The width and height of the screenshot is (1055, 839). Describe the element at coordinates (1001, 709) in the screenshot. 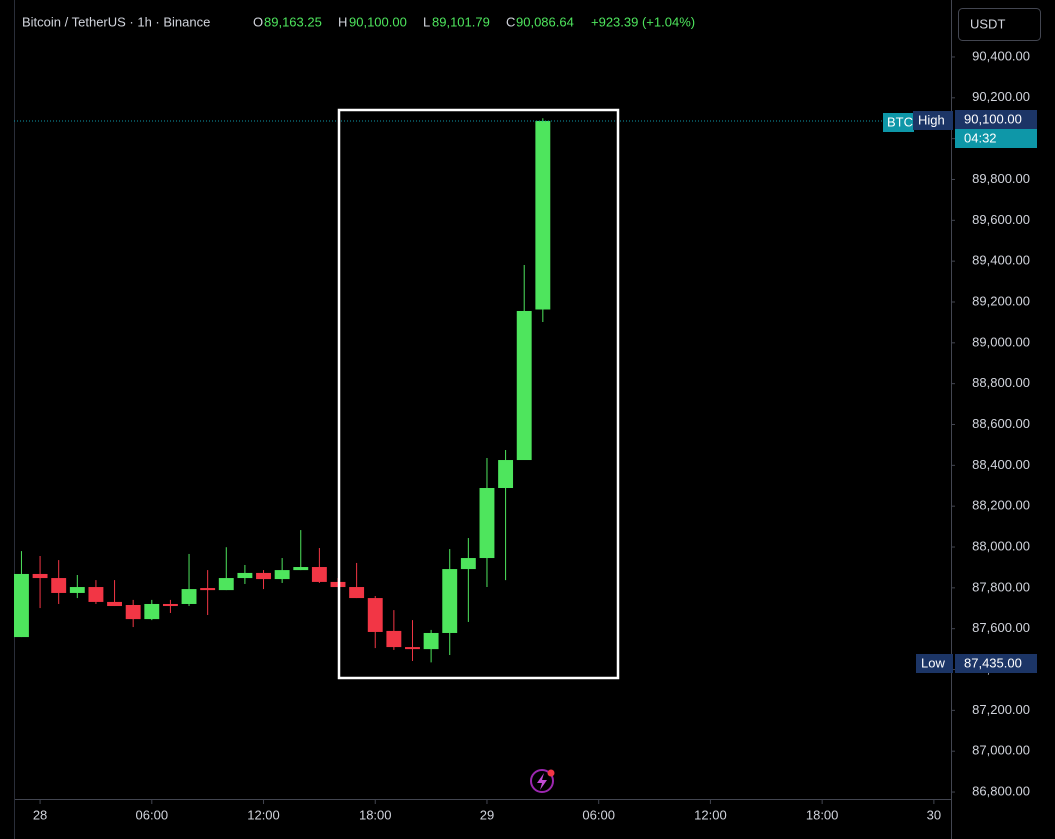

I see `y-tick-label: 87,200.00` at that location.